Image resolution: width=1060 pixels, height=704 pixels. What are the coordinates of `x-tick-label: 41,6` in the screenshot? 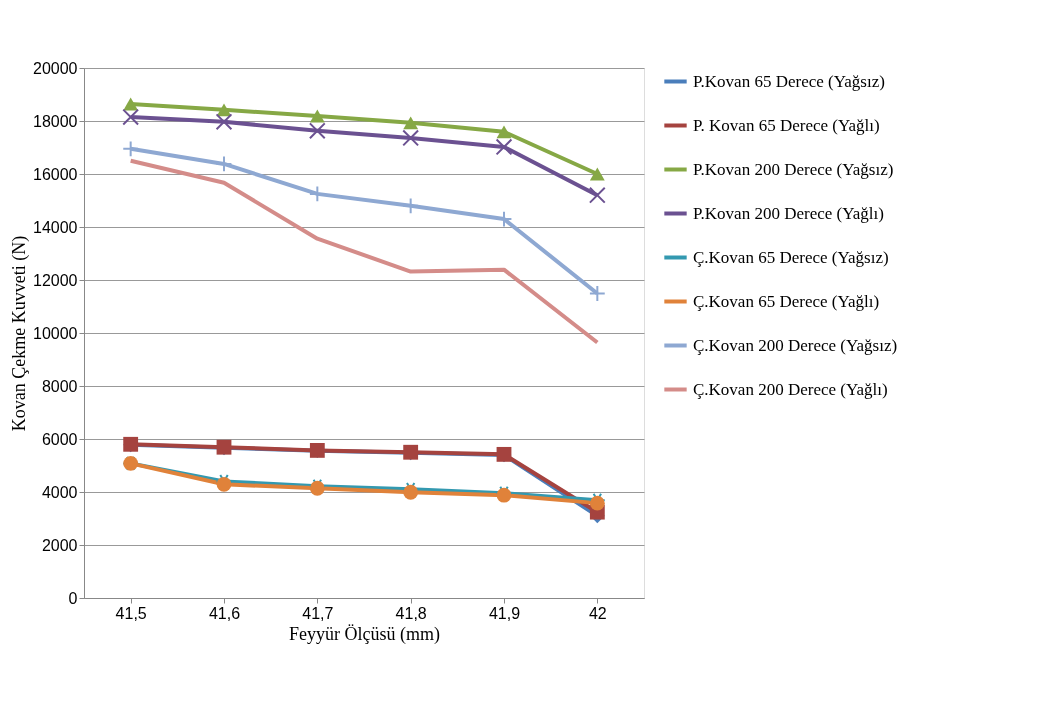 It's located at (224, 613).